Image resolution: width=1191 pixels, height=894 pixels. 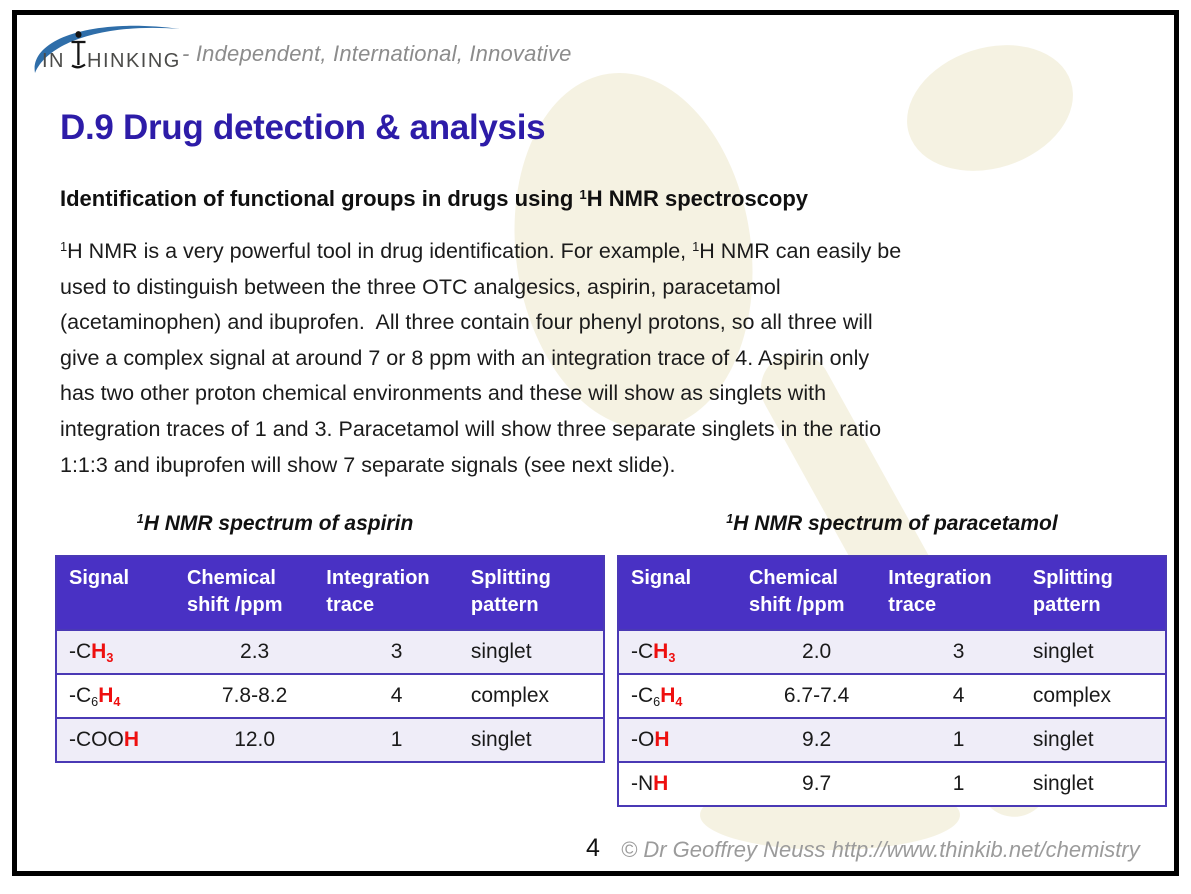 What do you see at coordinates (254, 739) in the screenshot?
I see `shift-cell: 12.0` at bounding box center [254, 739].